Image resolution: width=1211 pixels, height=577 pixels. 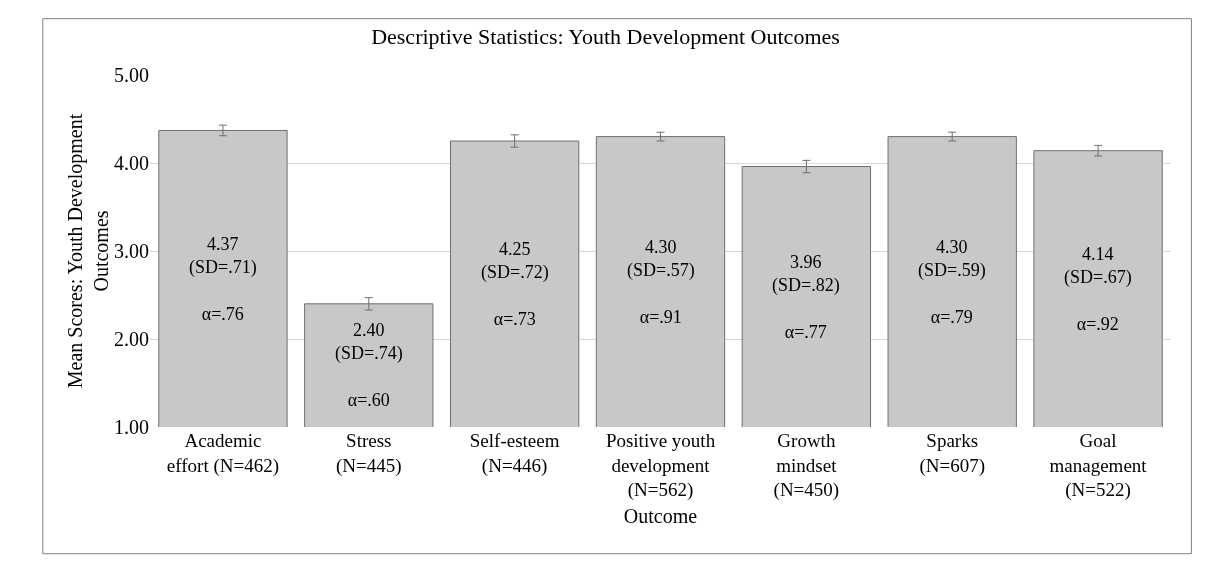 I want to click on y-tick-label: 3.00, so click(x=131, y=251).